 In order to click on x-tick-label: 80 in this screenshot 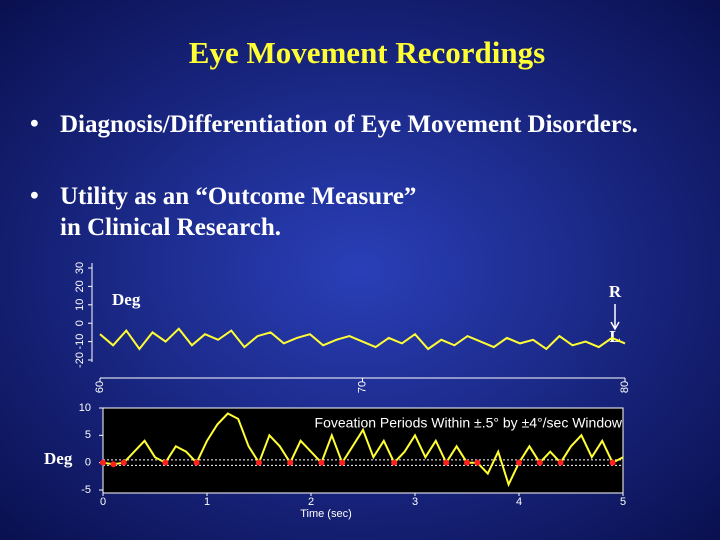, I will do `click(625, 387)`.